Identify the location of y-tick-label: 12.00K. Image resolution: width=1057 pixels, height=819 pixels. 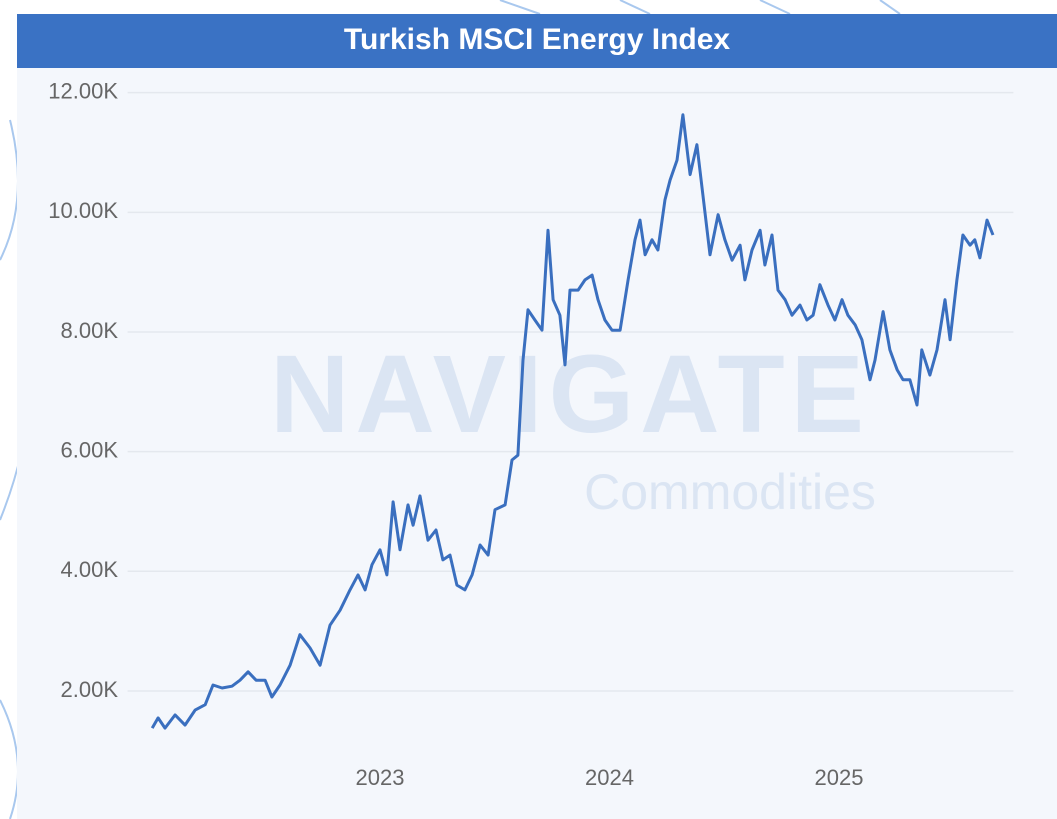
(83, 90).